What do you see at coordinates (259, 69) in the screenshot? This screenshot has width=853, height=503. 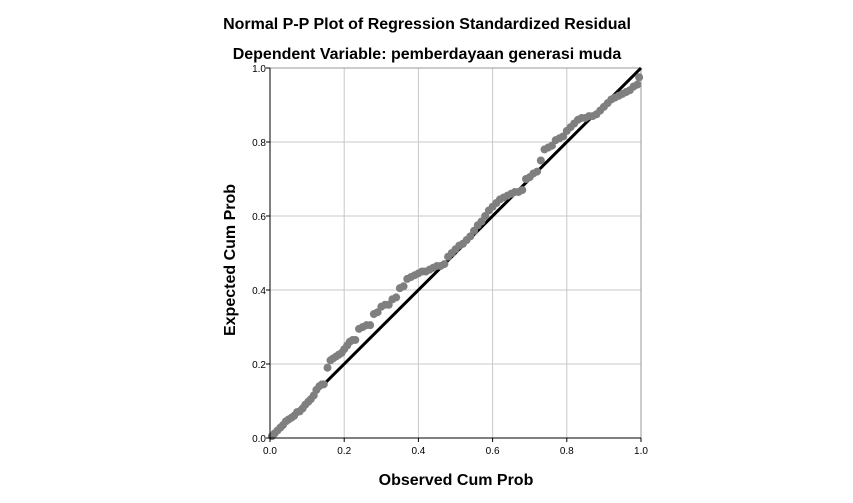 I see `y-tick-label: 1.0` at bounding box center [259, 69].